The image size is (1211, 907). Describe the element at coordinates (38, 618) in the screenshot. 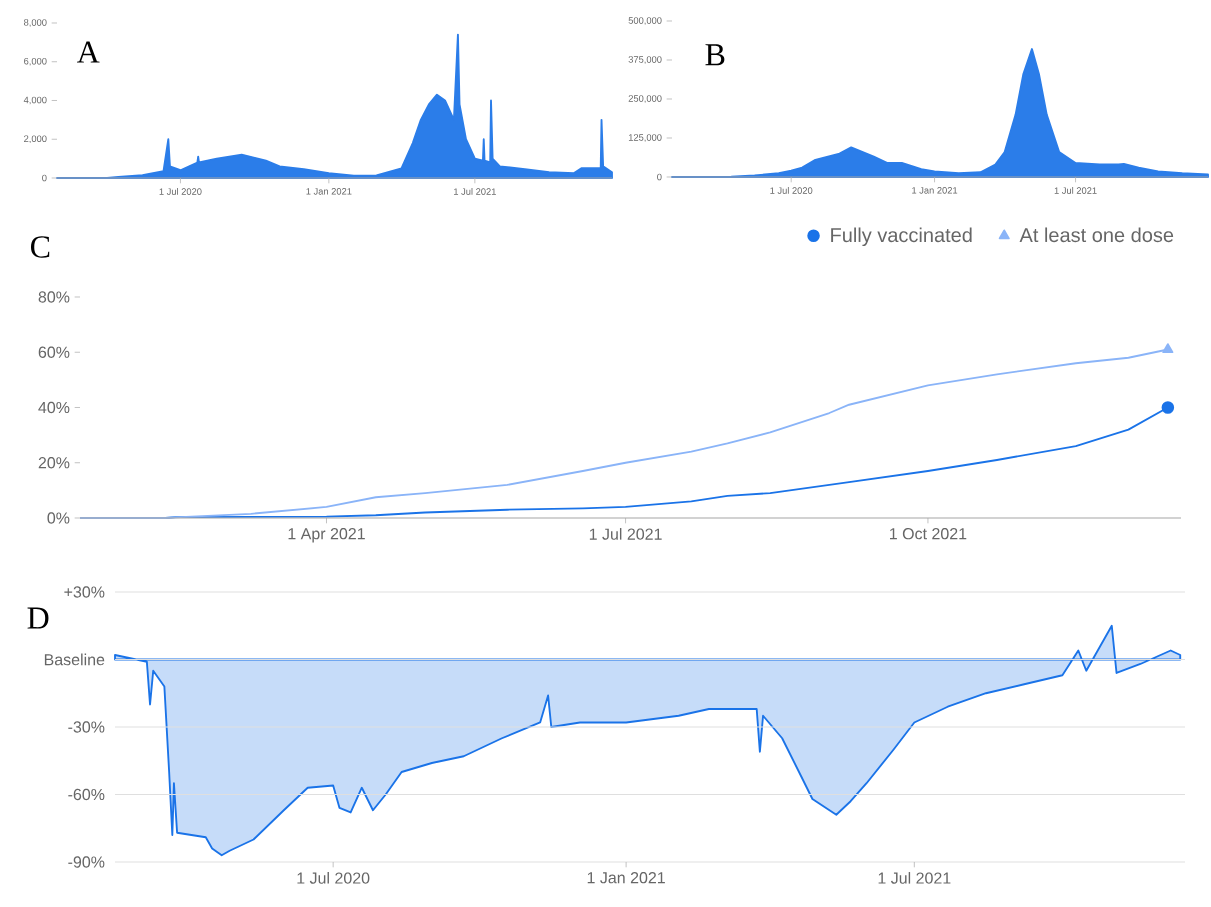

I see `chart-title: D` at that location.